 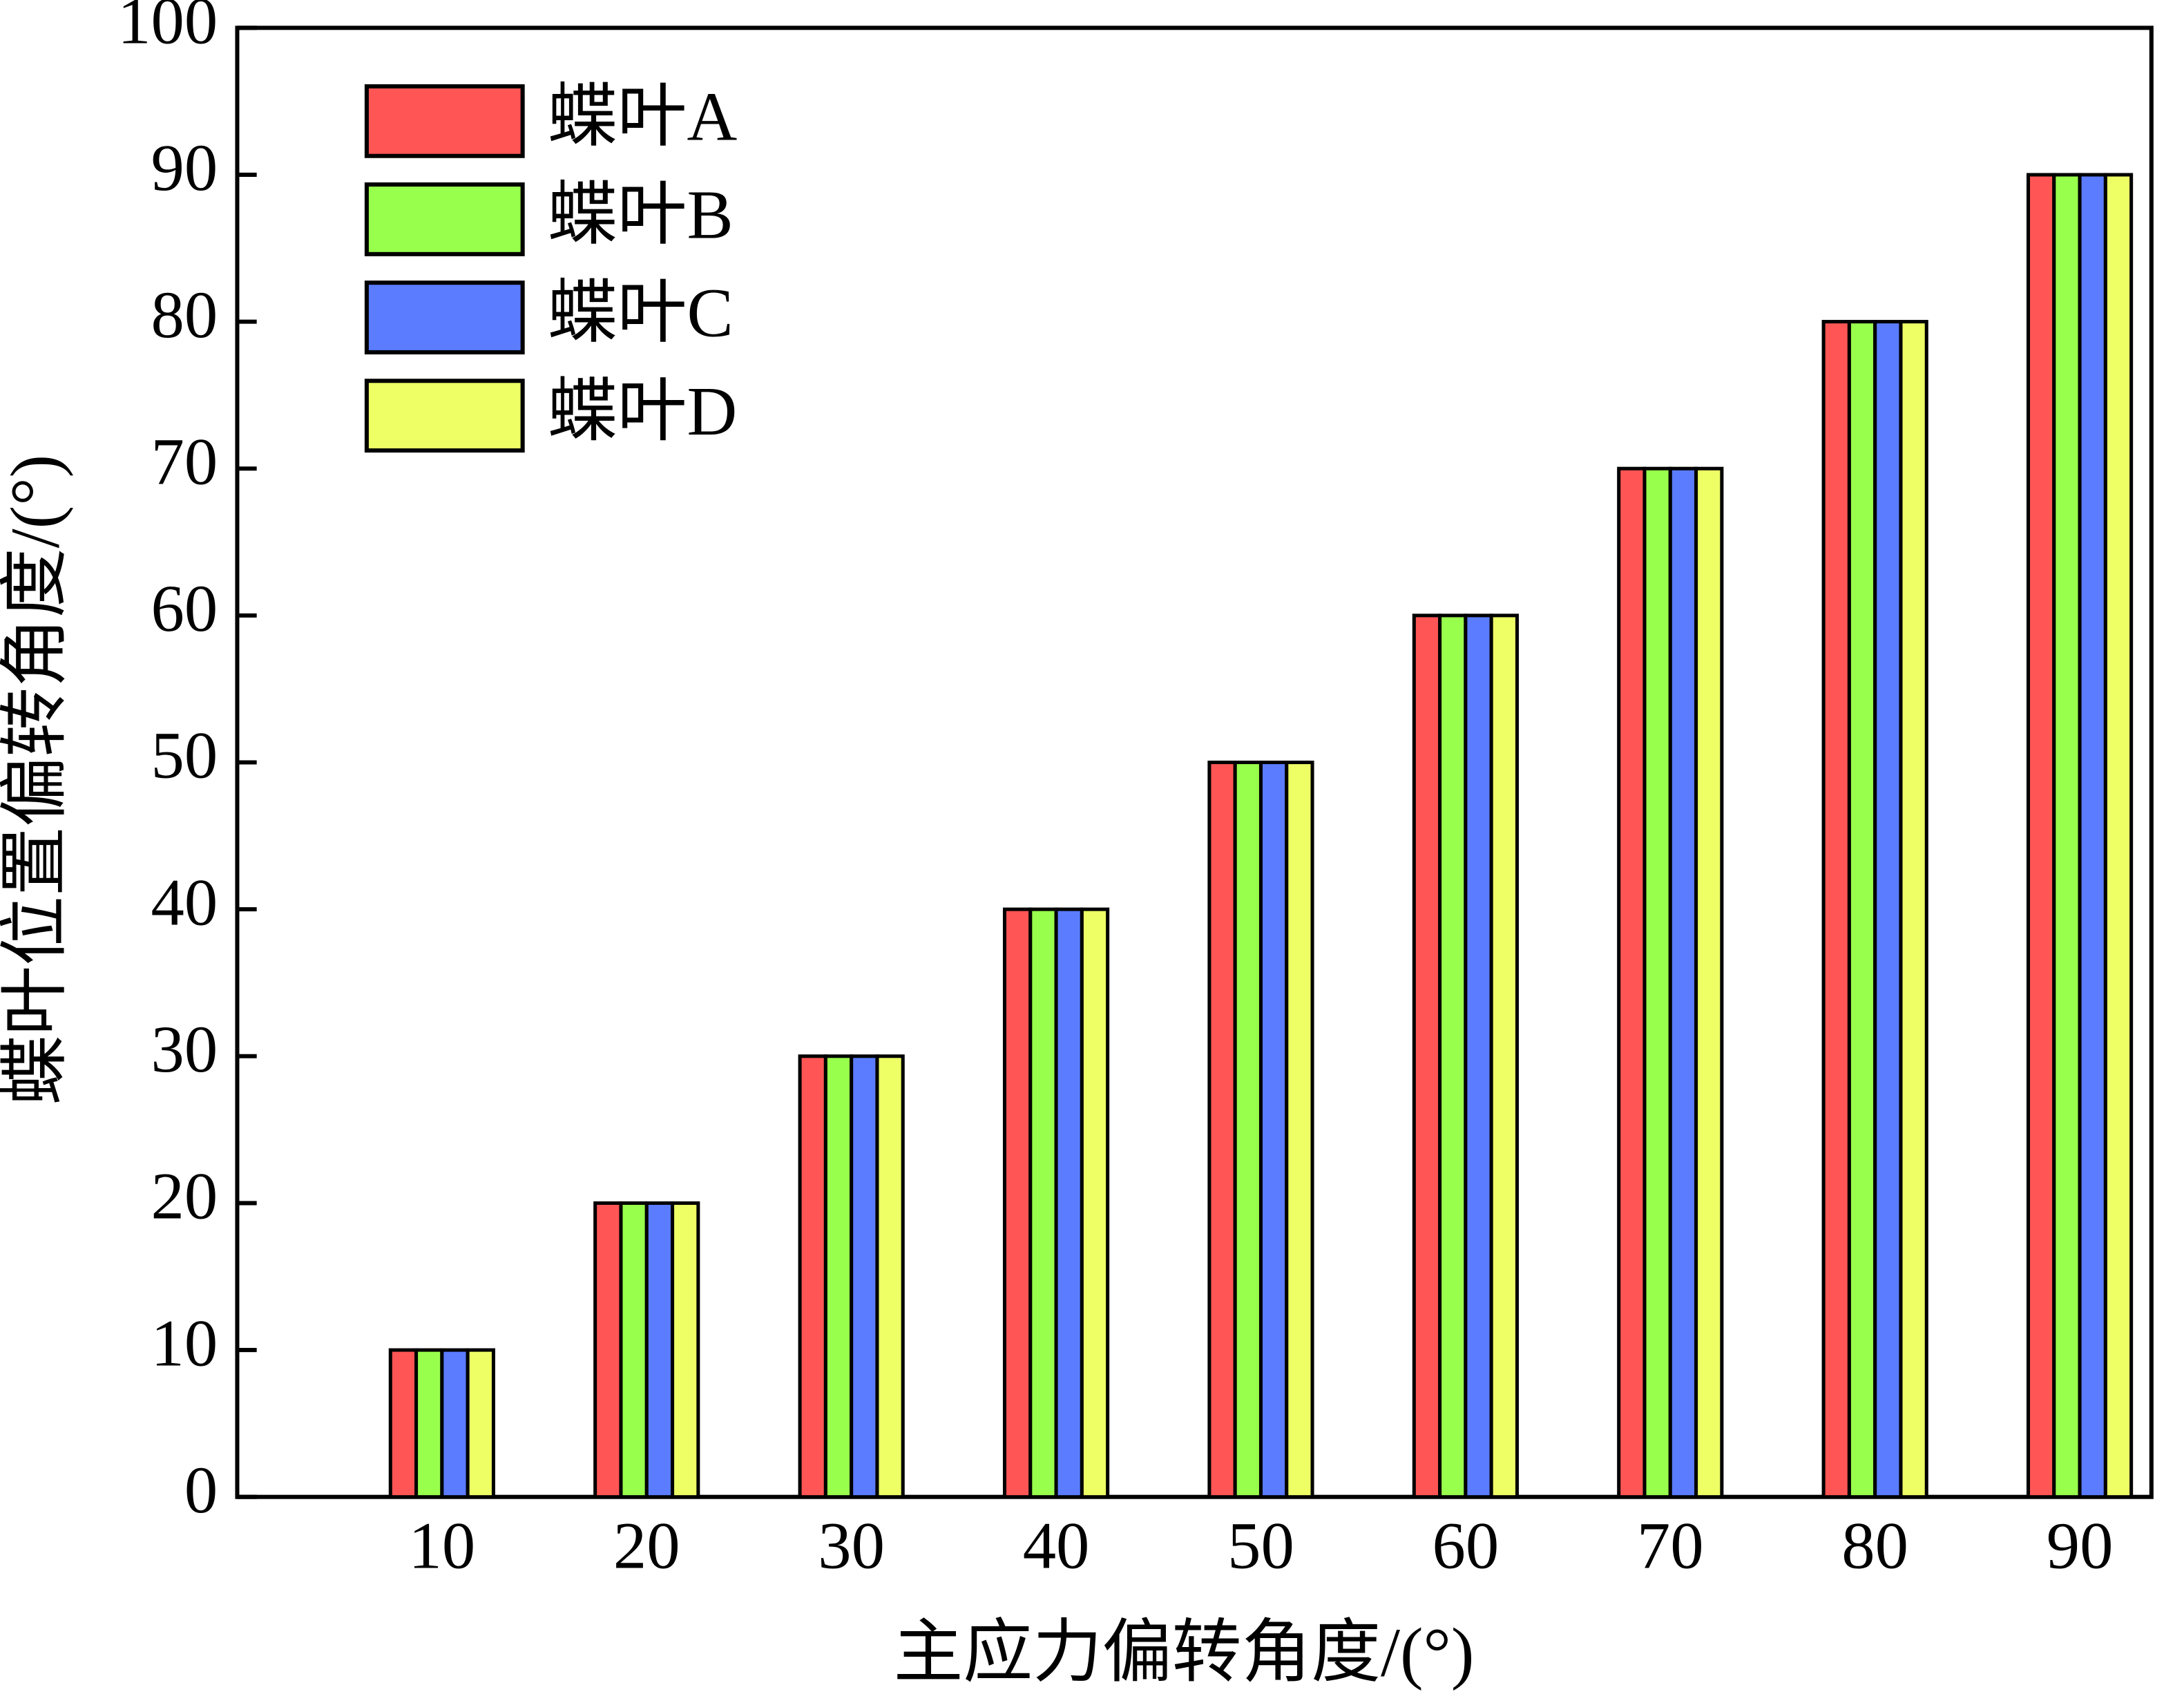 What do you see at coordinates (441, 1546) in the screenshot?
I see `x-tick-label: 10` at bounding box center [441, 1546].